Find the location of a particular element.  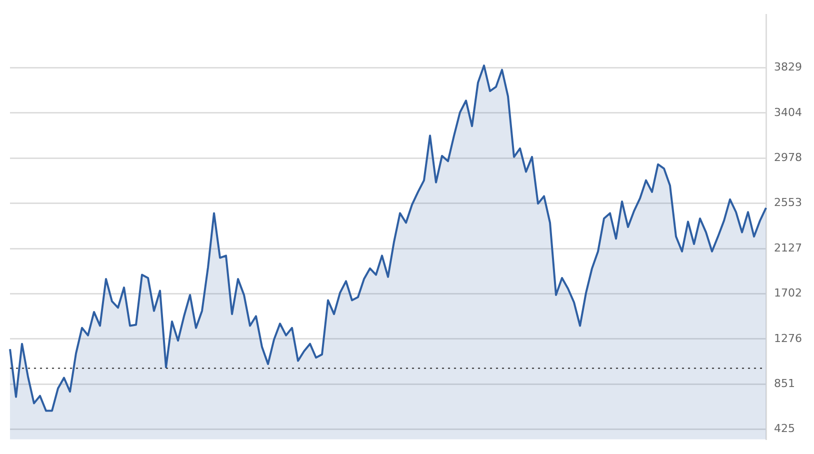

y-tick-label: 851 is located at coordinates (785, 383).